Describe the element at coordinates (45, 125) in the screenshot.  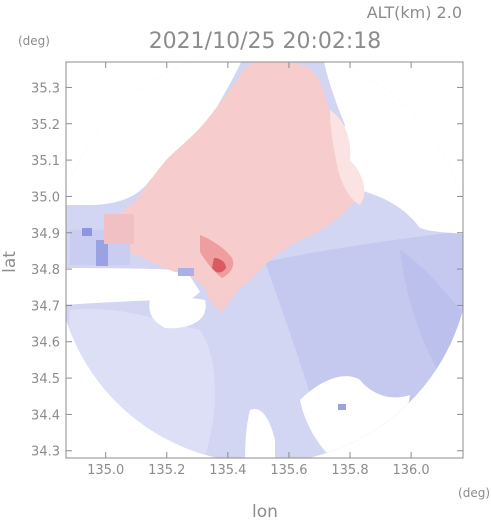
I see `y-tick-label: 35.2` at that location.